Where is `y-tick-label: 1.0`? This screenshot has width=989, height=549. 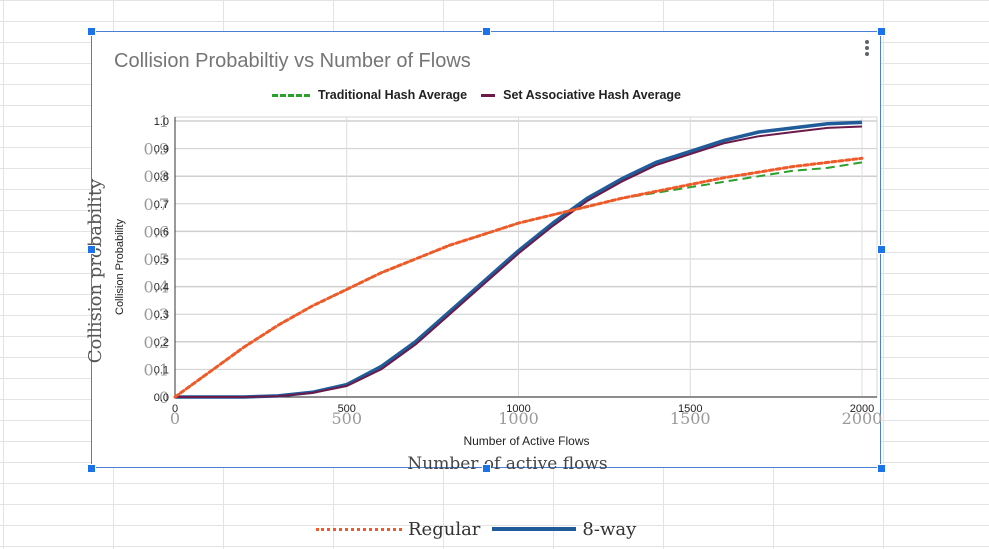
y-tick-label: 1.0 is located at coordinates (161, 122).